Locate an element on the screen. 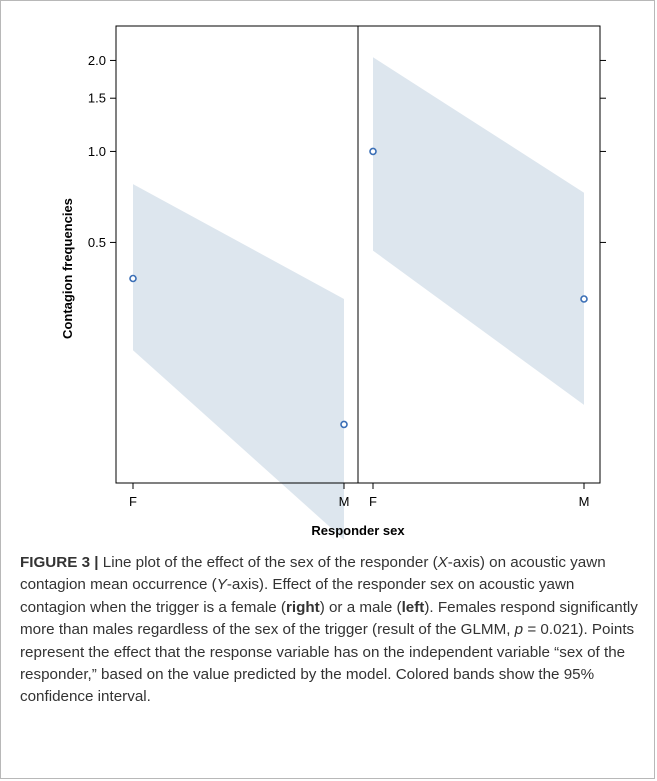 The image size is (657, 781). y-tick-label: 0.5 is located at coordinates (97, 242).